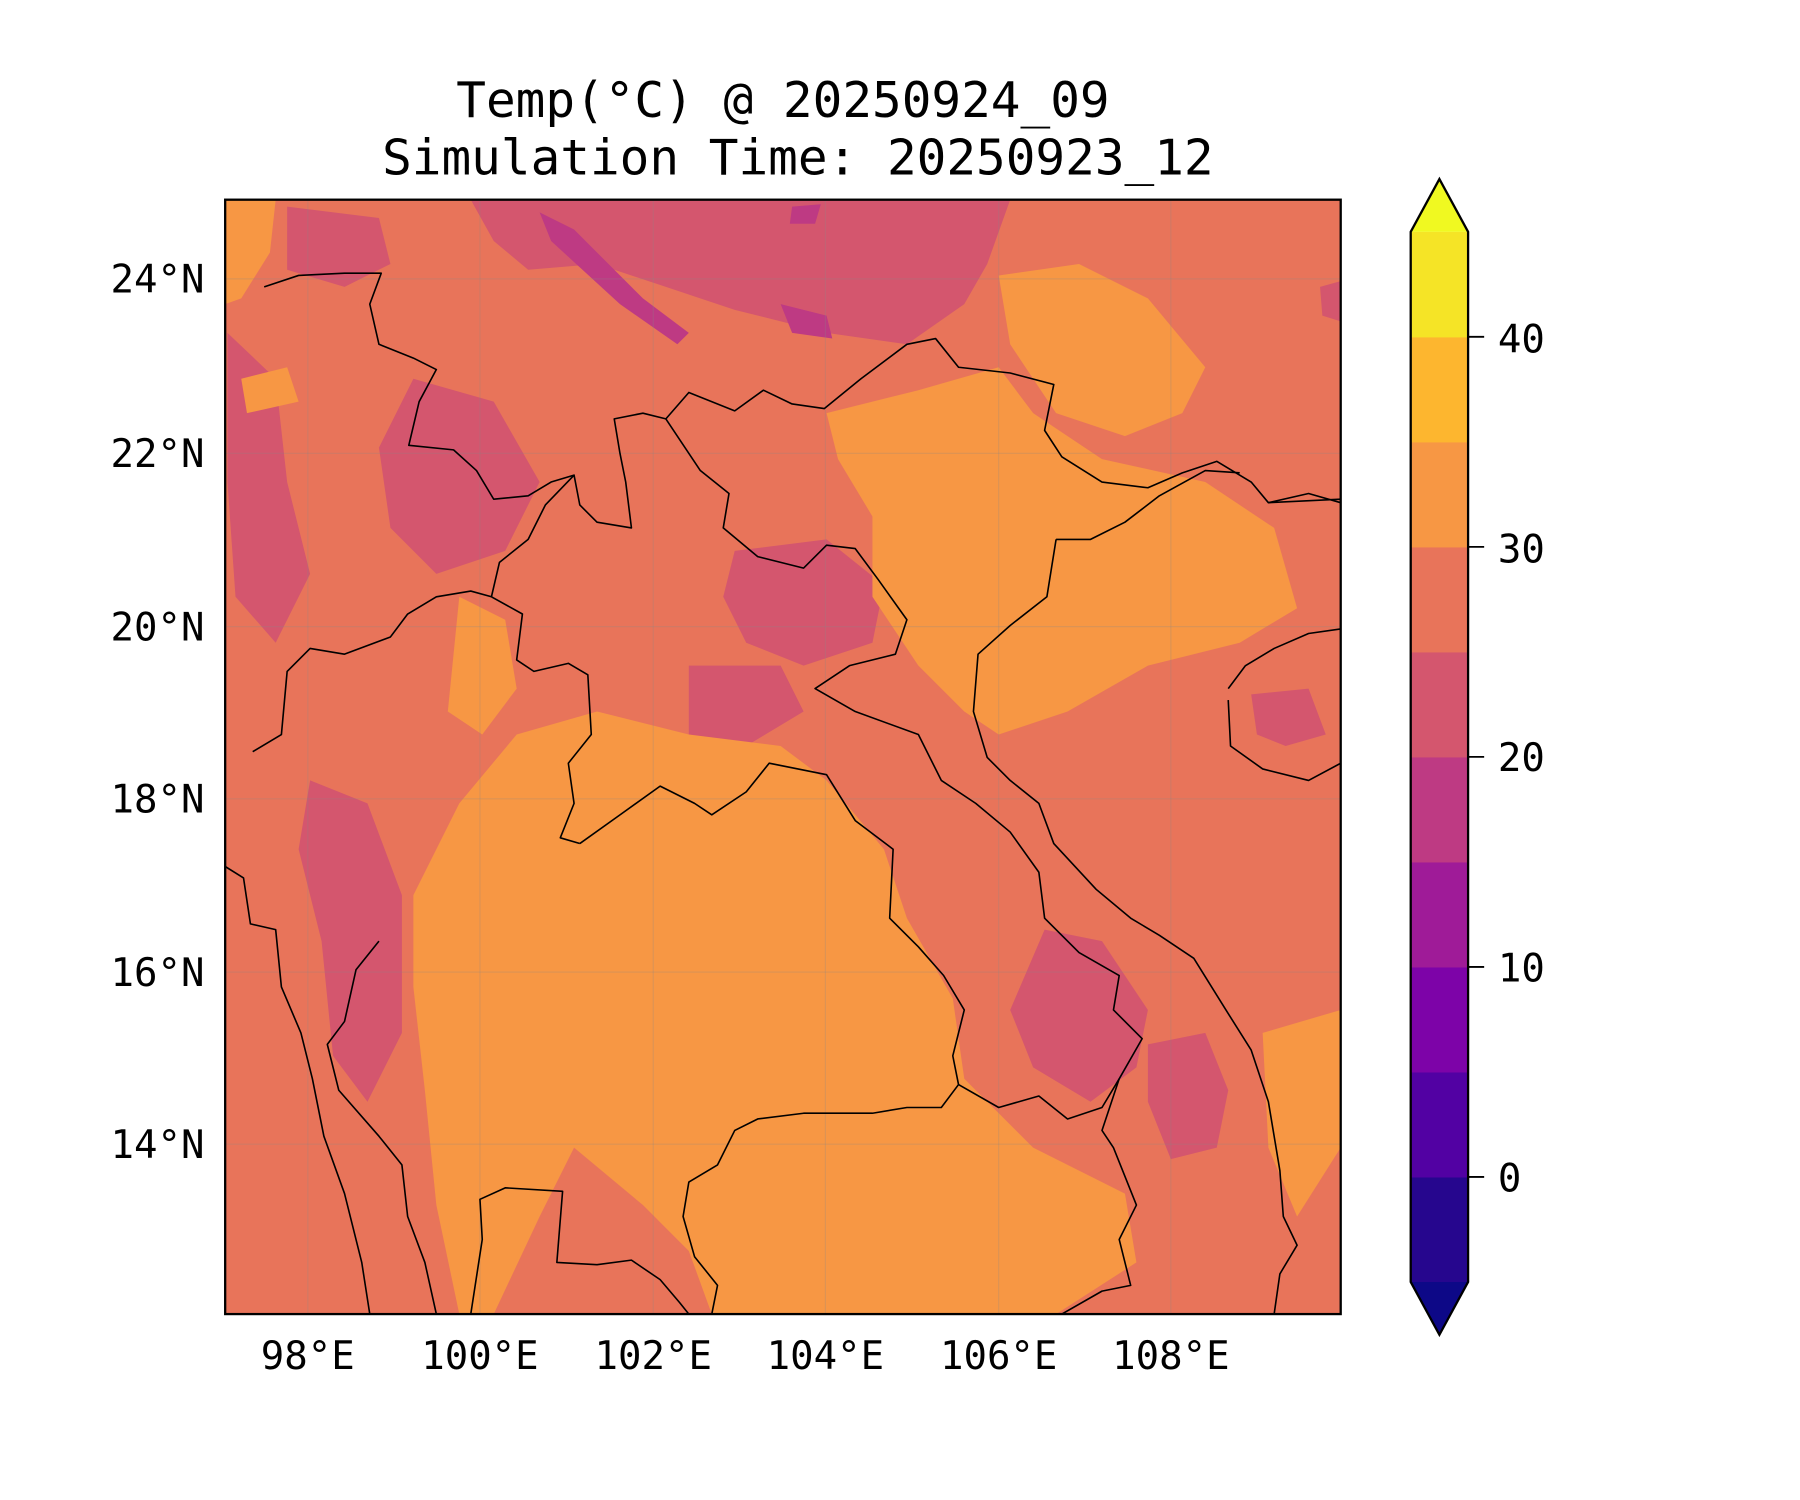 The height and width of the screenshot is (1500, 1800). I want to click on y-tick-label: 20°N, so click(158, 627).